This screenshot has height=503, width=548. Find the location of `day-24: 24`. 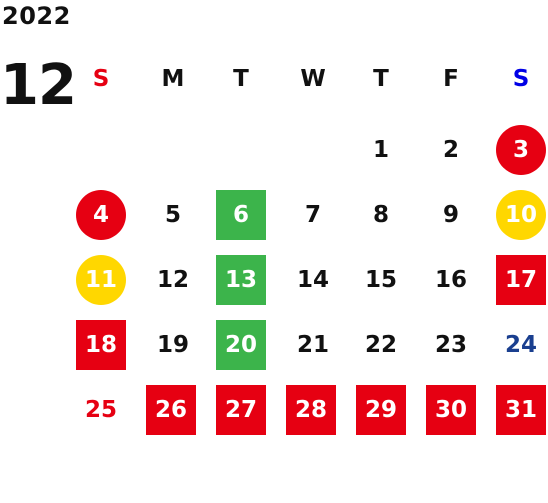

day-24: 24 is located at coordinates (520, 345).